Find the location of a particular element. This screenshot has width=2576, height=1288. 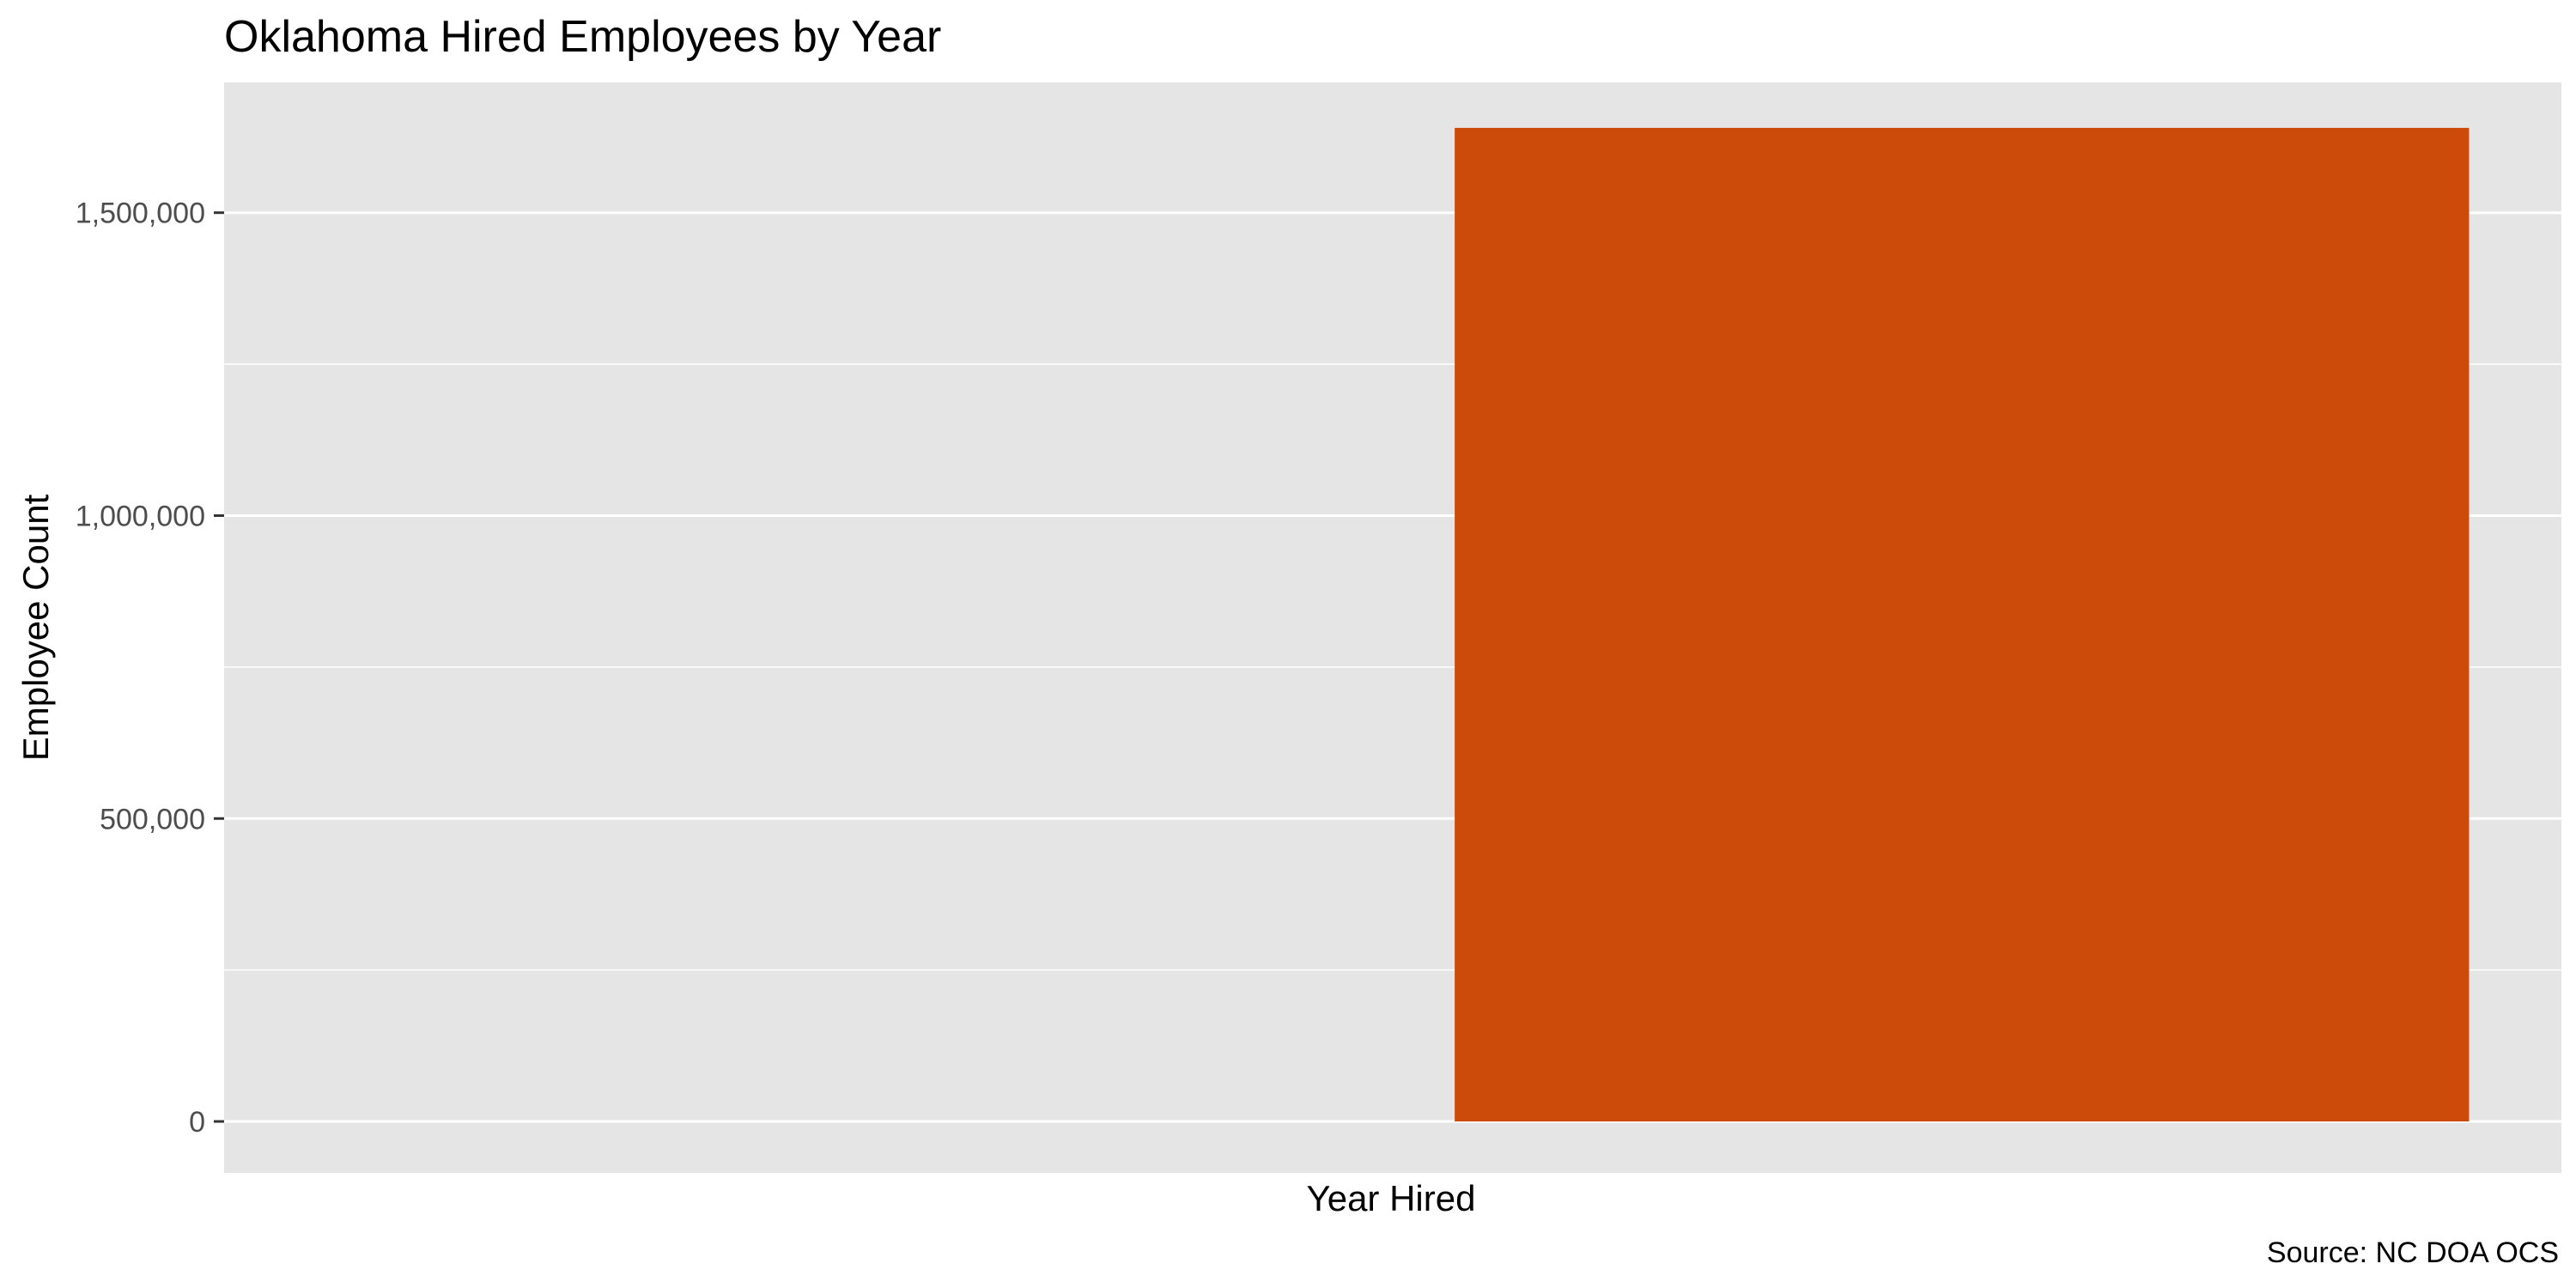

y-axis-title: Employee Count is located at coordinates (36, 627).